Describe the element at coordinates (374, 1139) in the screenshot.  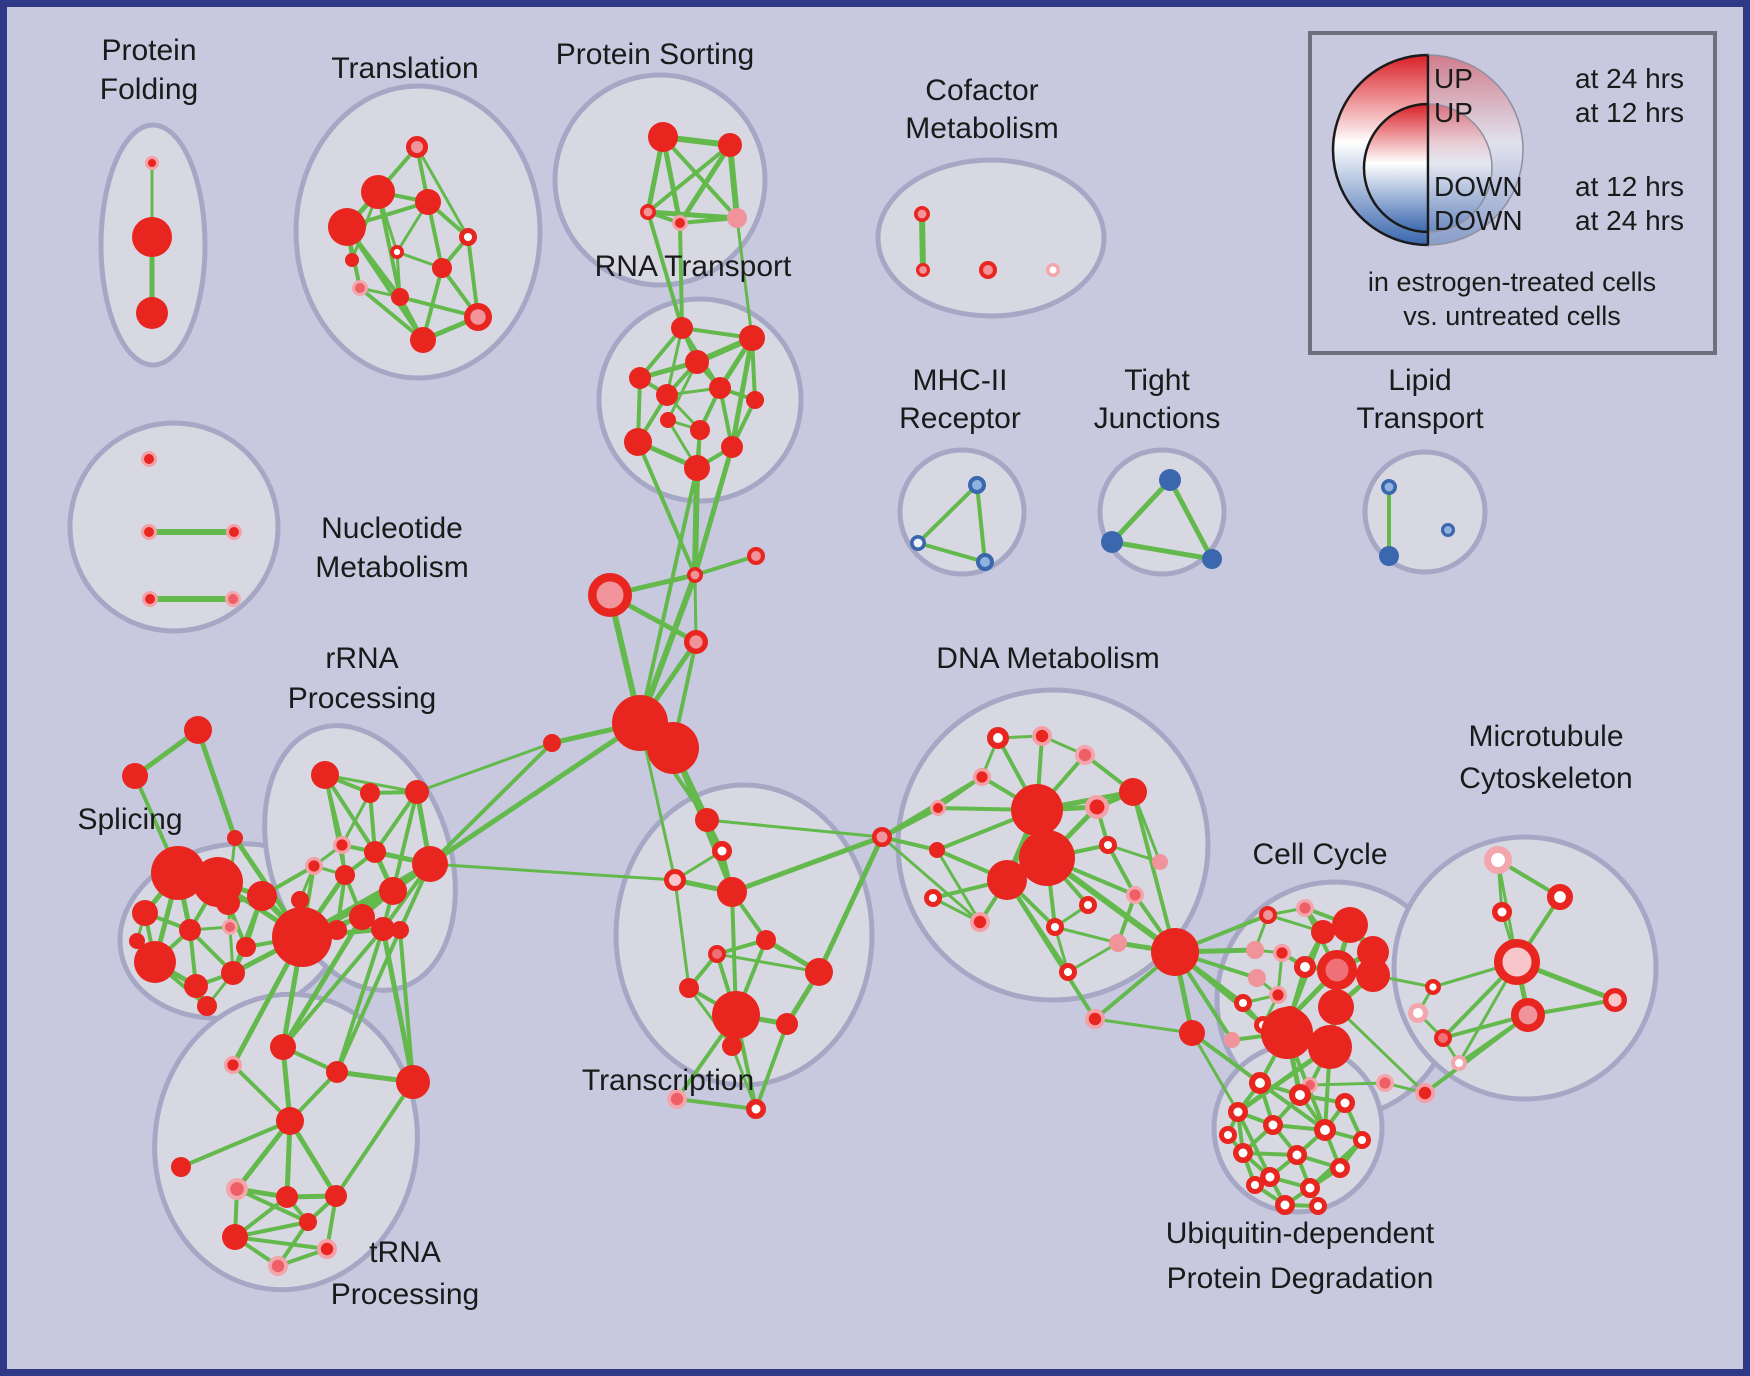
I see `edge-tn4-tn9` at that location.